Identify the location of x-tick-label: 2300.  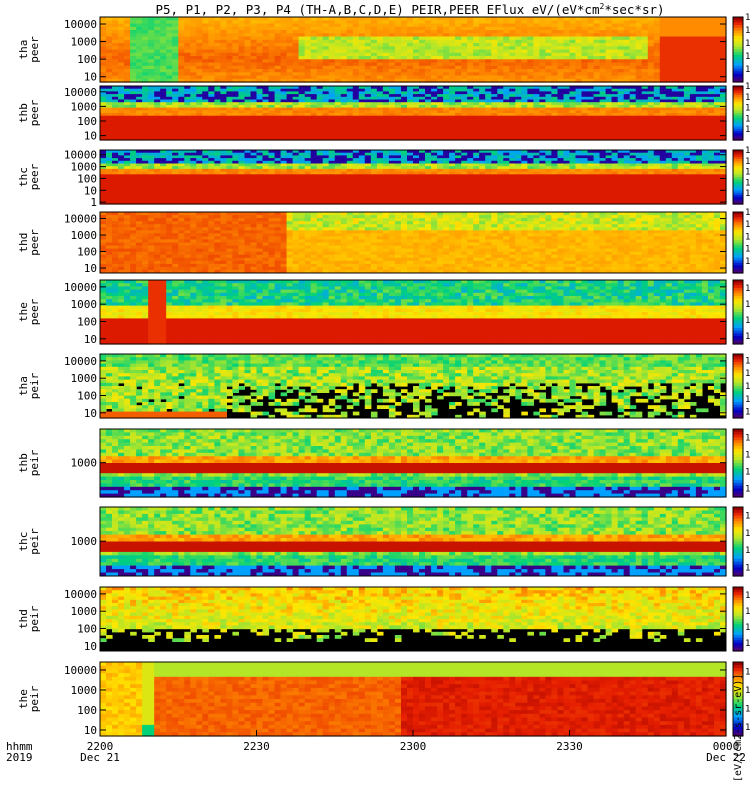
(413, 746).